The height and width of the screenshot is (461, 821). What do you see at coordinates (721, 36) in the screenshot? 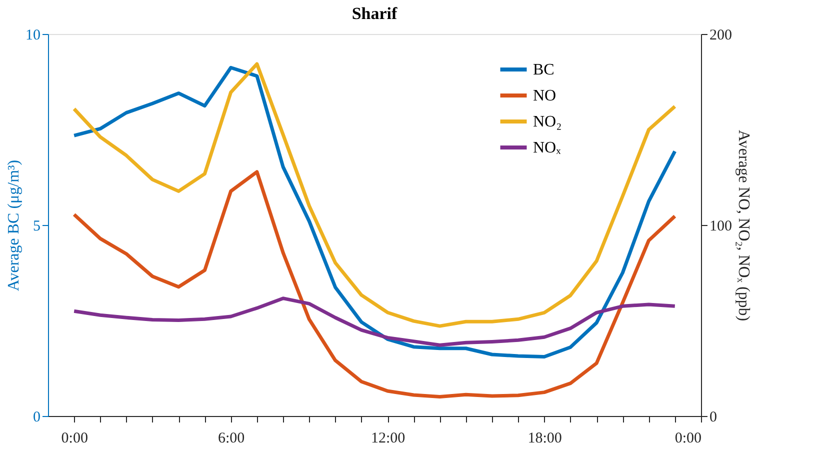
I see `y2-tick-label: 200` at bounding box center [721, 36].